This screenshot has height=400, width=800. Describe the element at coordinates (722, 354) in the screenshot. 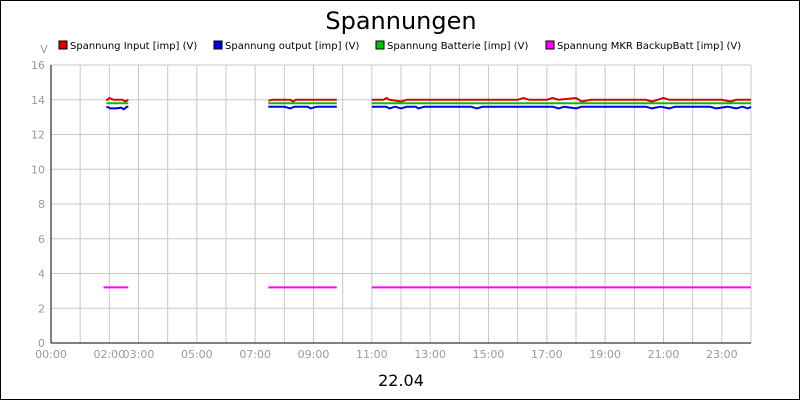

I see `x-tick-label: 23:00` at that location.